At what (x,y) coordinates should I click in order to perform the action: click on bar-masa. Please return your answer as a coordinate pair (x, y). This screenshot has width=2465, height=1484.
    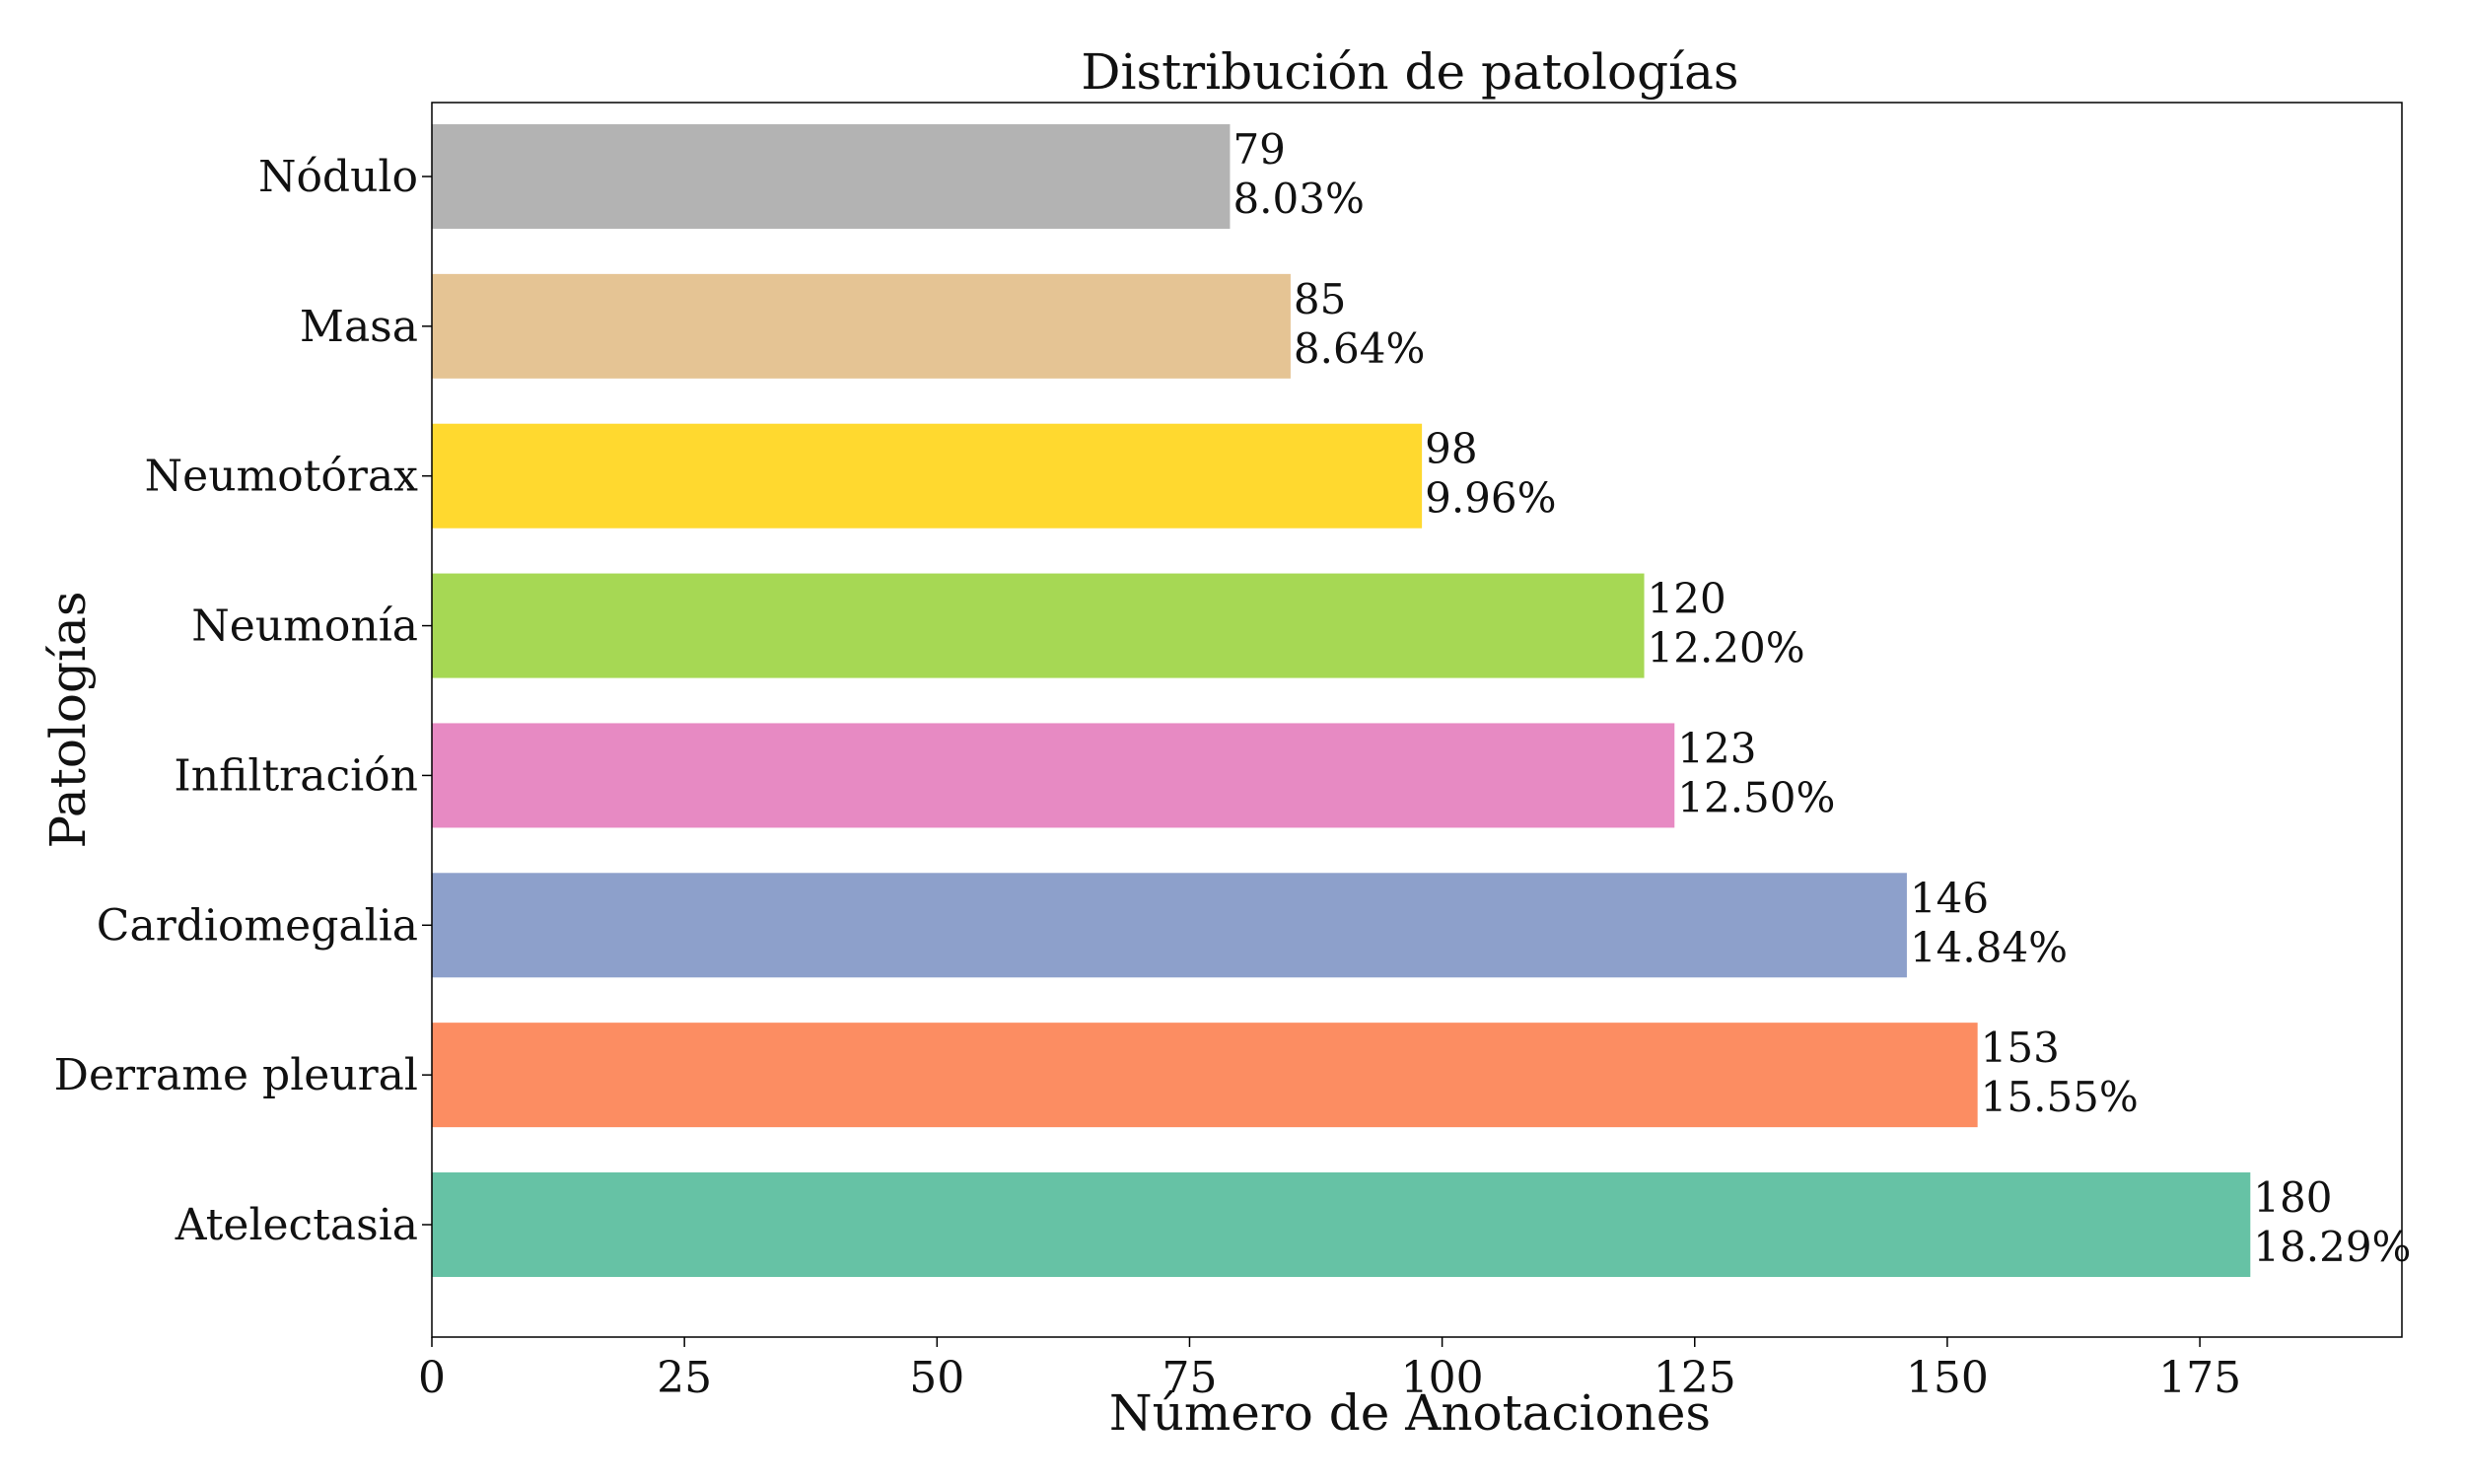
    Looking at the image, I should click on (861, 326).